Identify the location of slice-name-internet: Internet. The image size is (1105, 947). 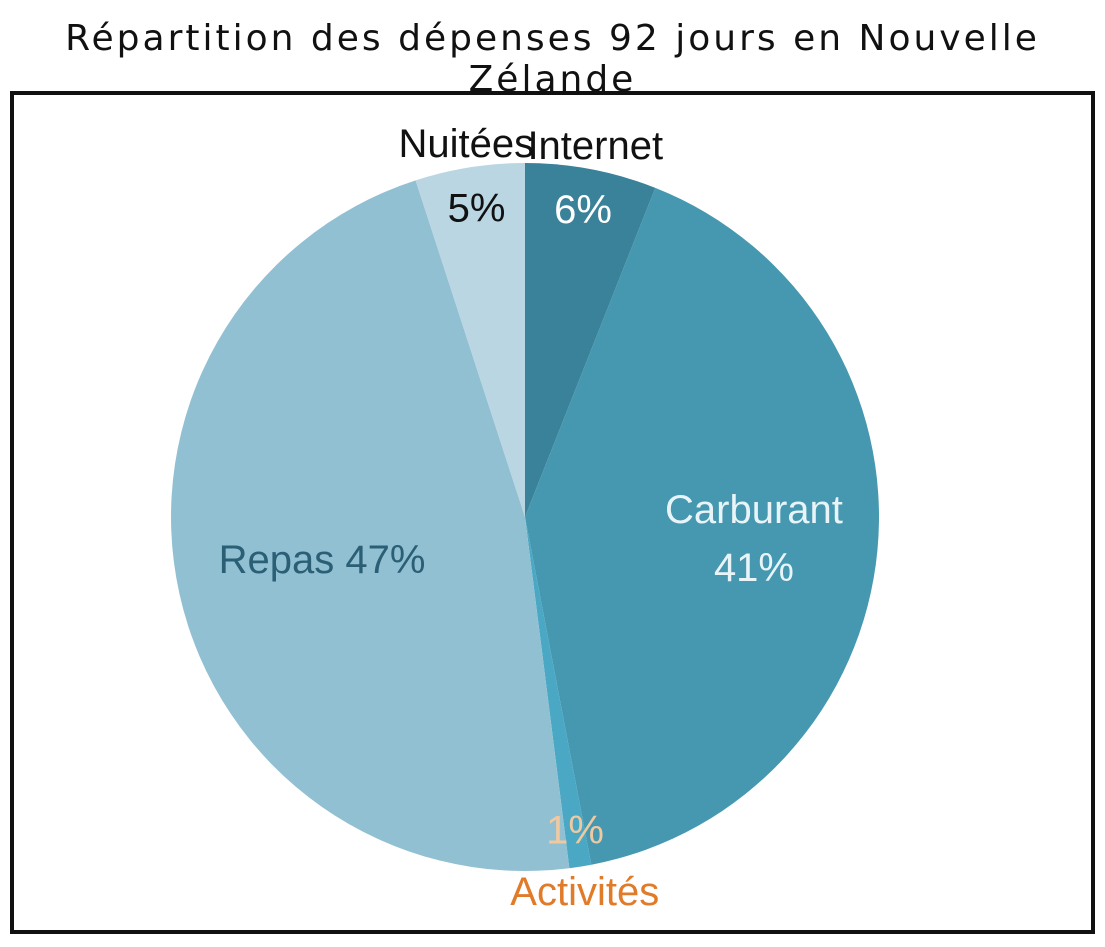
(595, 146).